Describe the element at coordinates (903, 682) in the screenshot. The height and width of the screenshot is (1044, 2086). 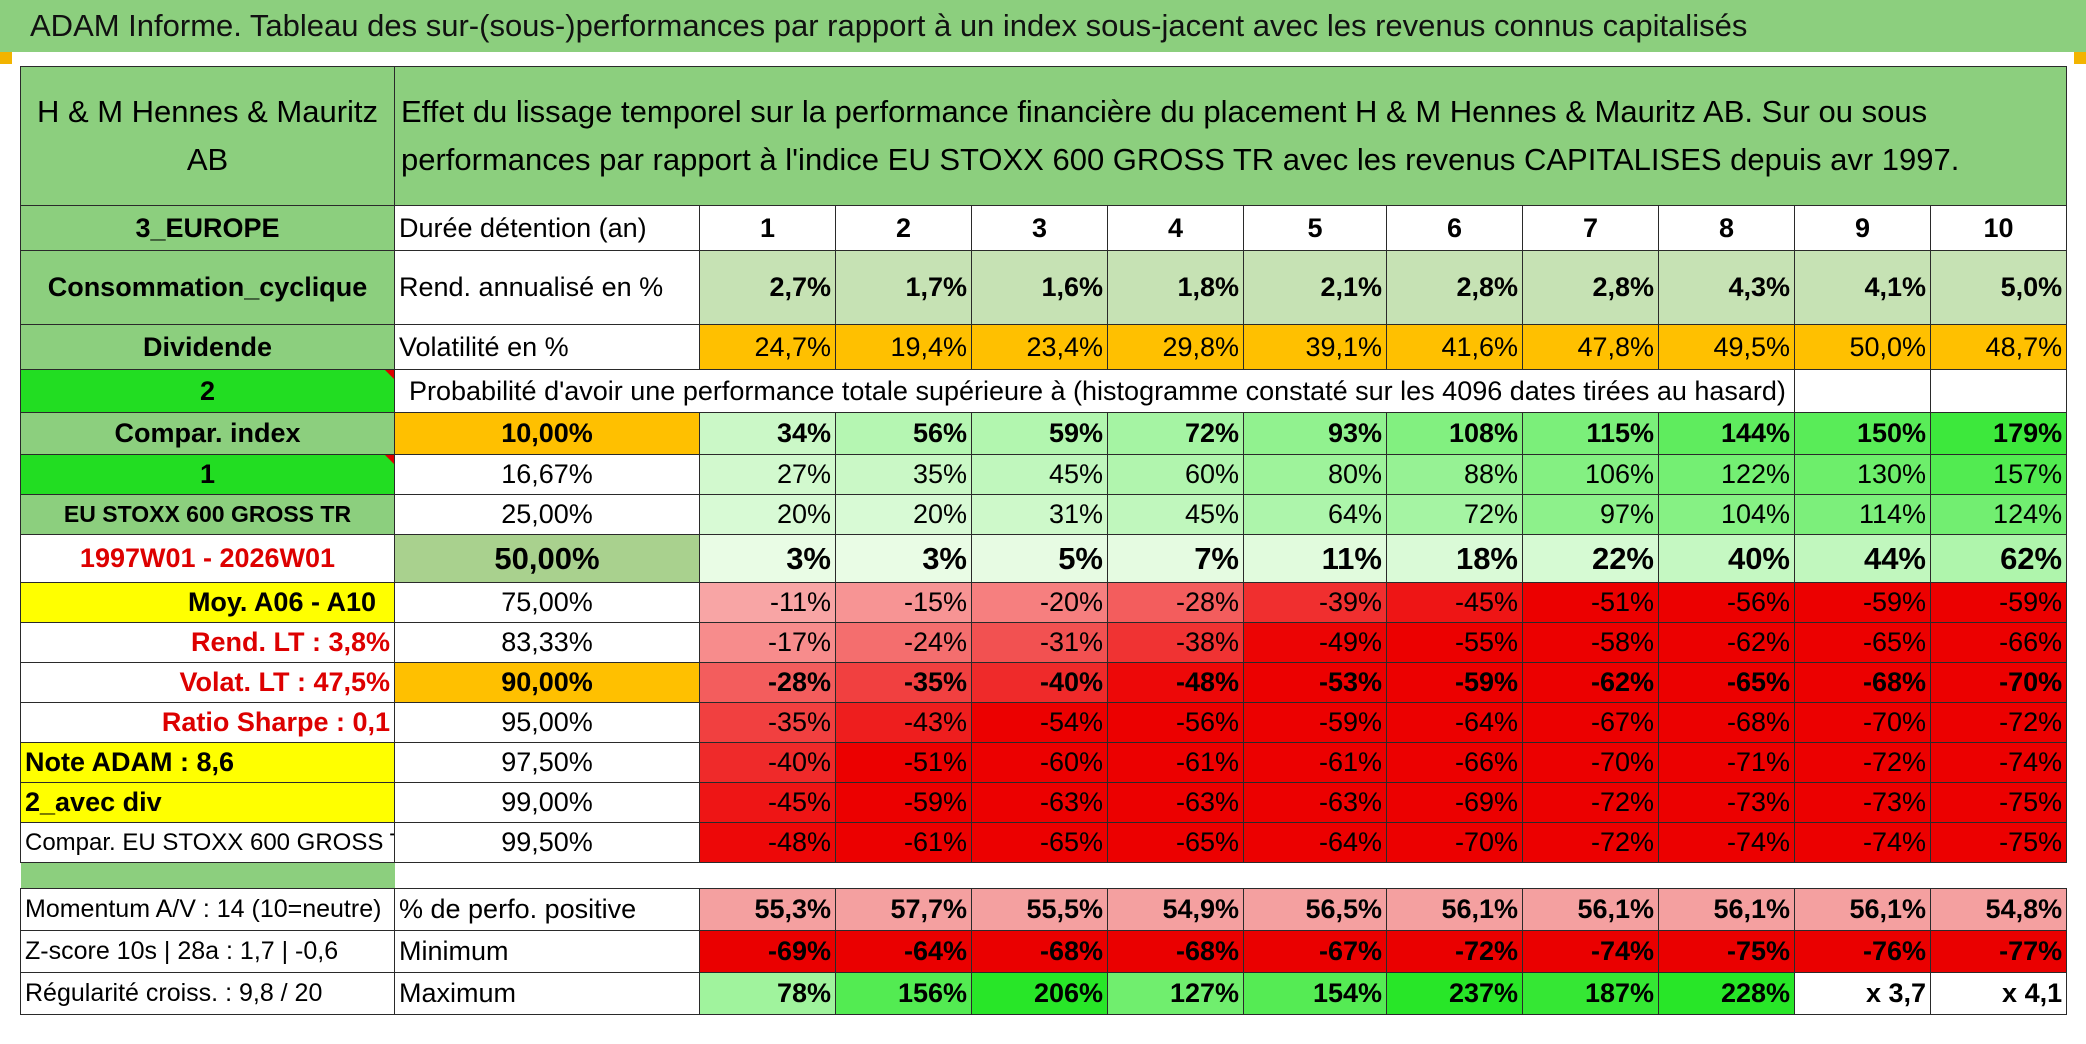
I see `probability-value: -35%` at that location.